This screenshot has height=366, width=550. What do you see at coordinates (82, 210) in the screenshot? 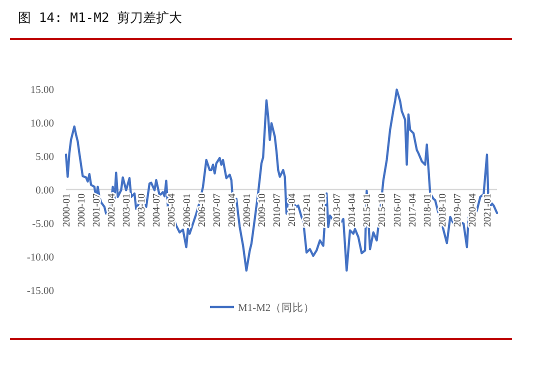
I see `x-tick-label: 2000-10` at bounding box center [82, 210].